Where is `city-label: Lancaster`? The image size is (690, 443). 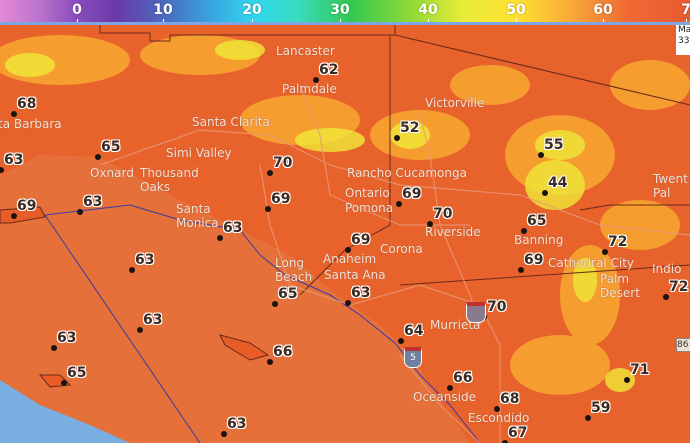 city-label: Lancaster is located at coordinates (305, 51).